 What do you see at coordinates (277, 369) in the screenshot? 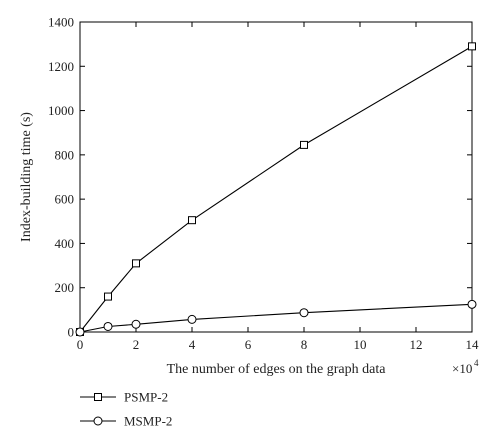
I see `x-axis-label: The number of edges on the graph data` at bounding box center [277, 369].